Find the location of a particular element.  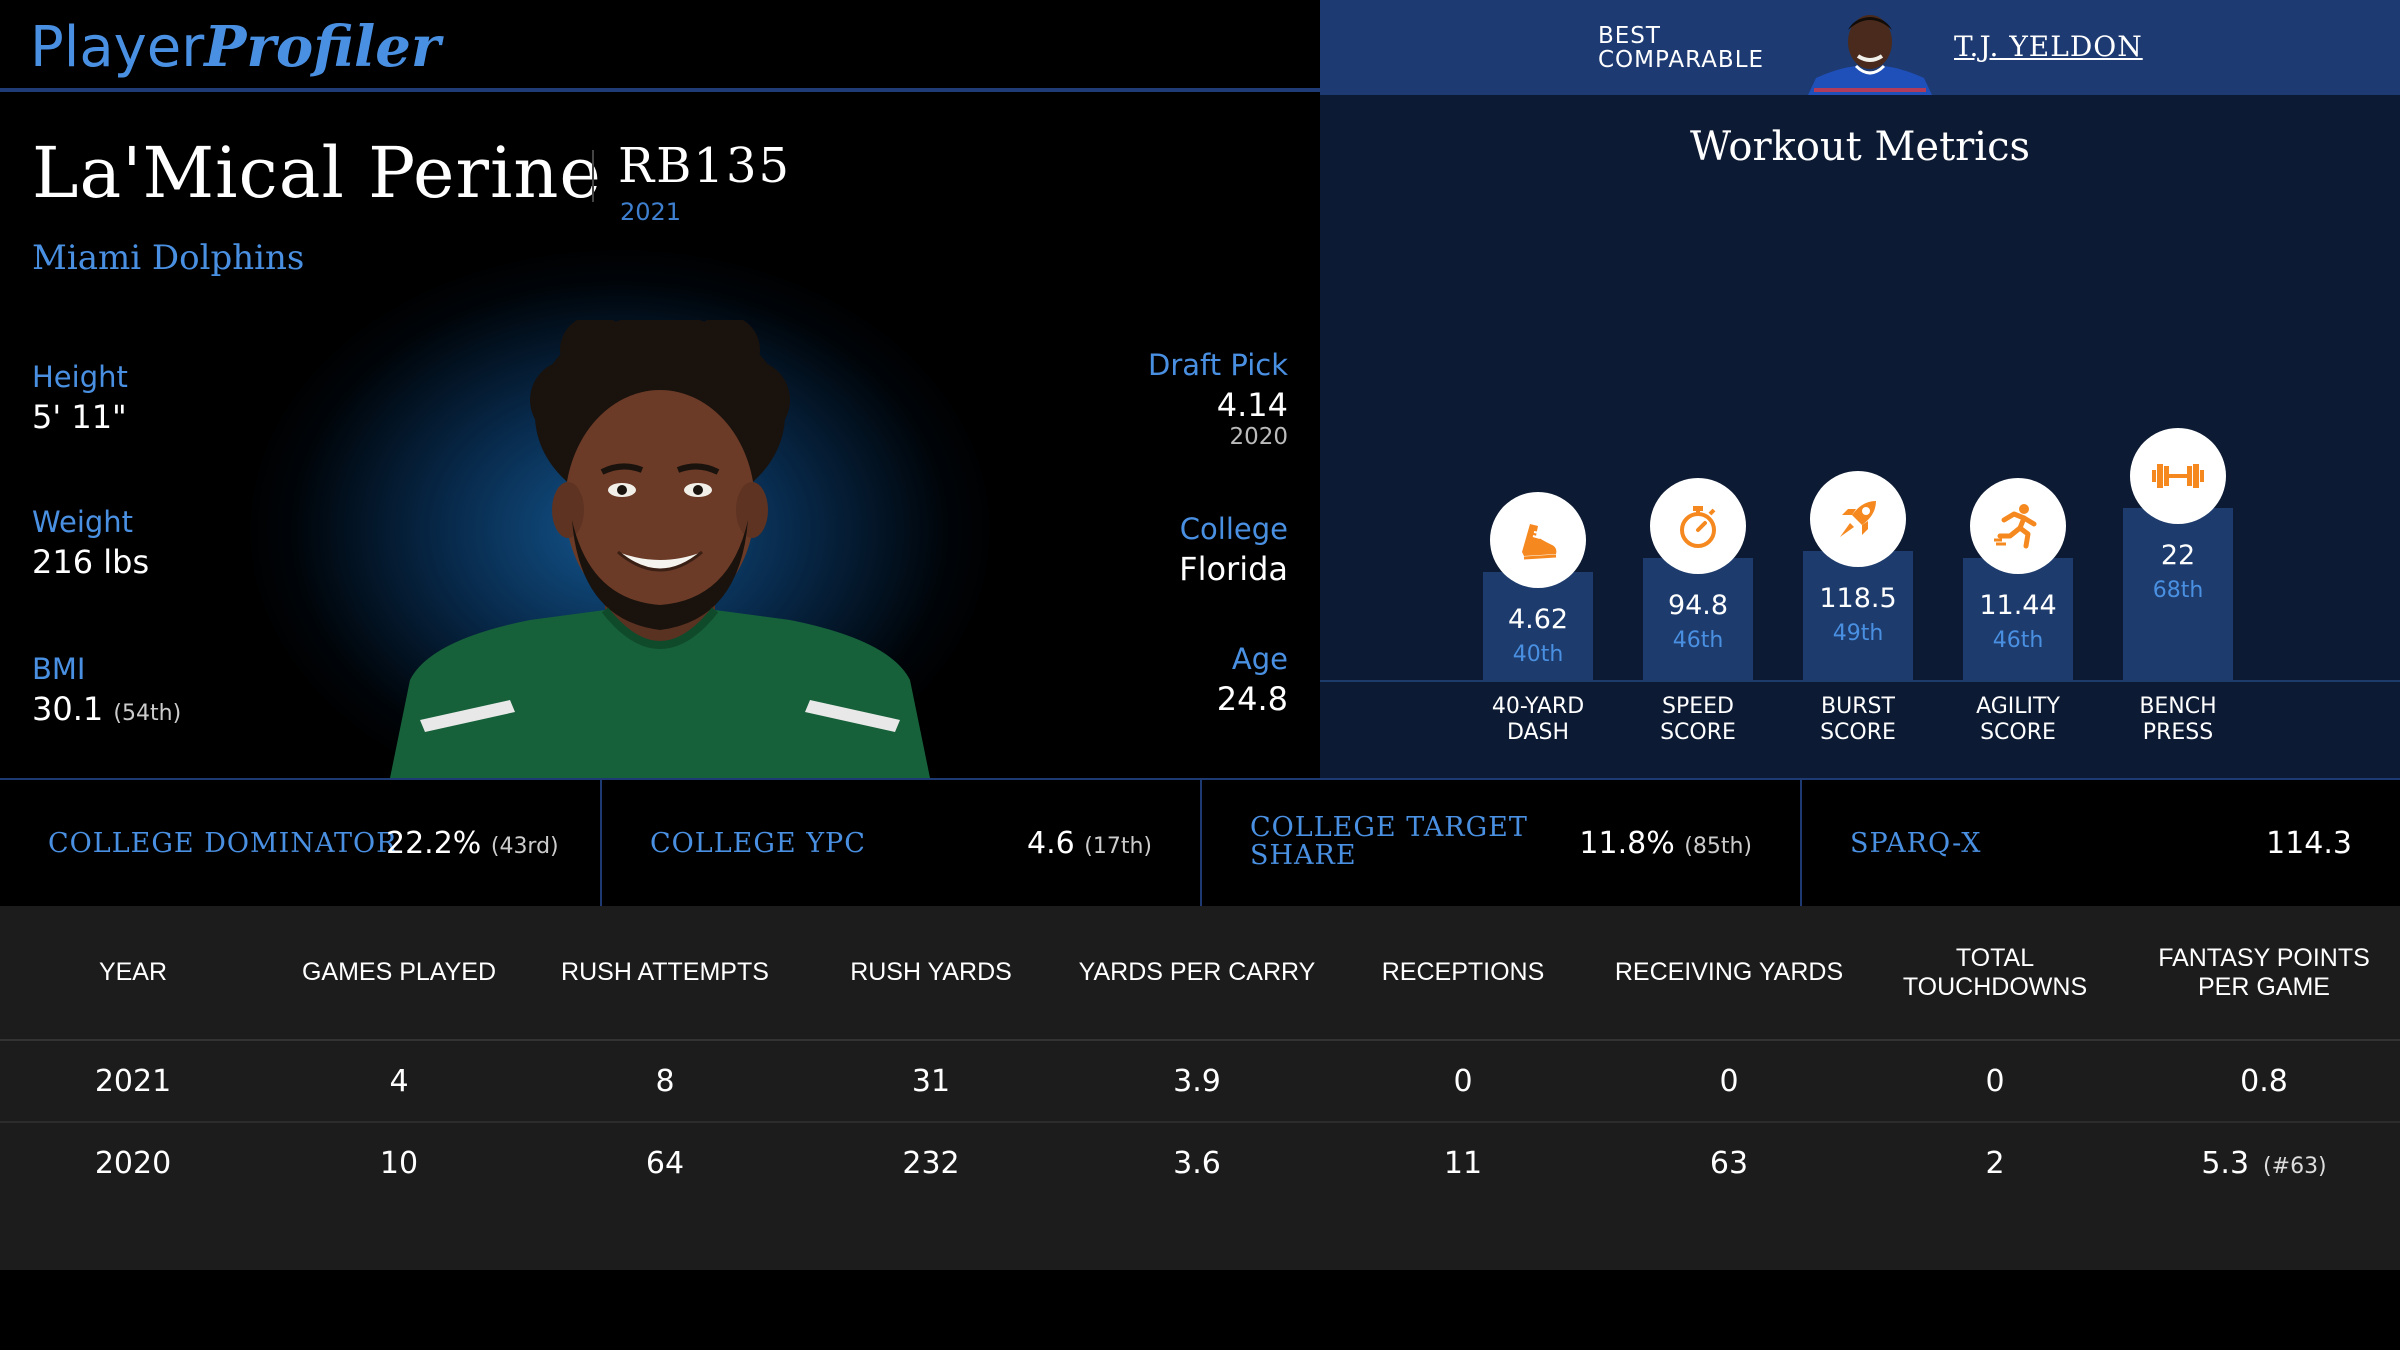

metric-value: 4.6 is located at coordinates (1051, 843).